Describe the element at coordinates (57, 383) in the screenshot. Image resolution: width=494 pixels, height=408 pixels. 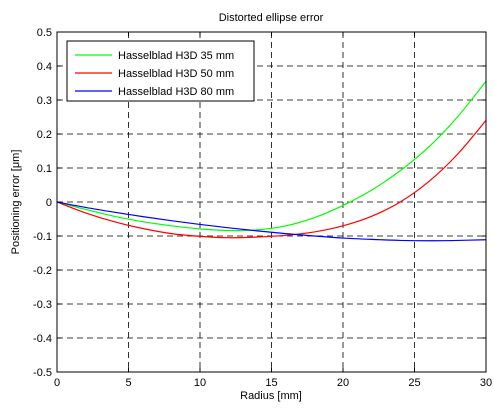
I see `x-tick-label: 0` at that location.